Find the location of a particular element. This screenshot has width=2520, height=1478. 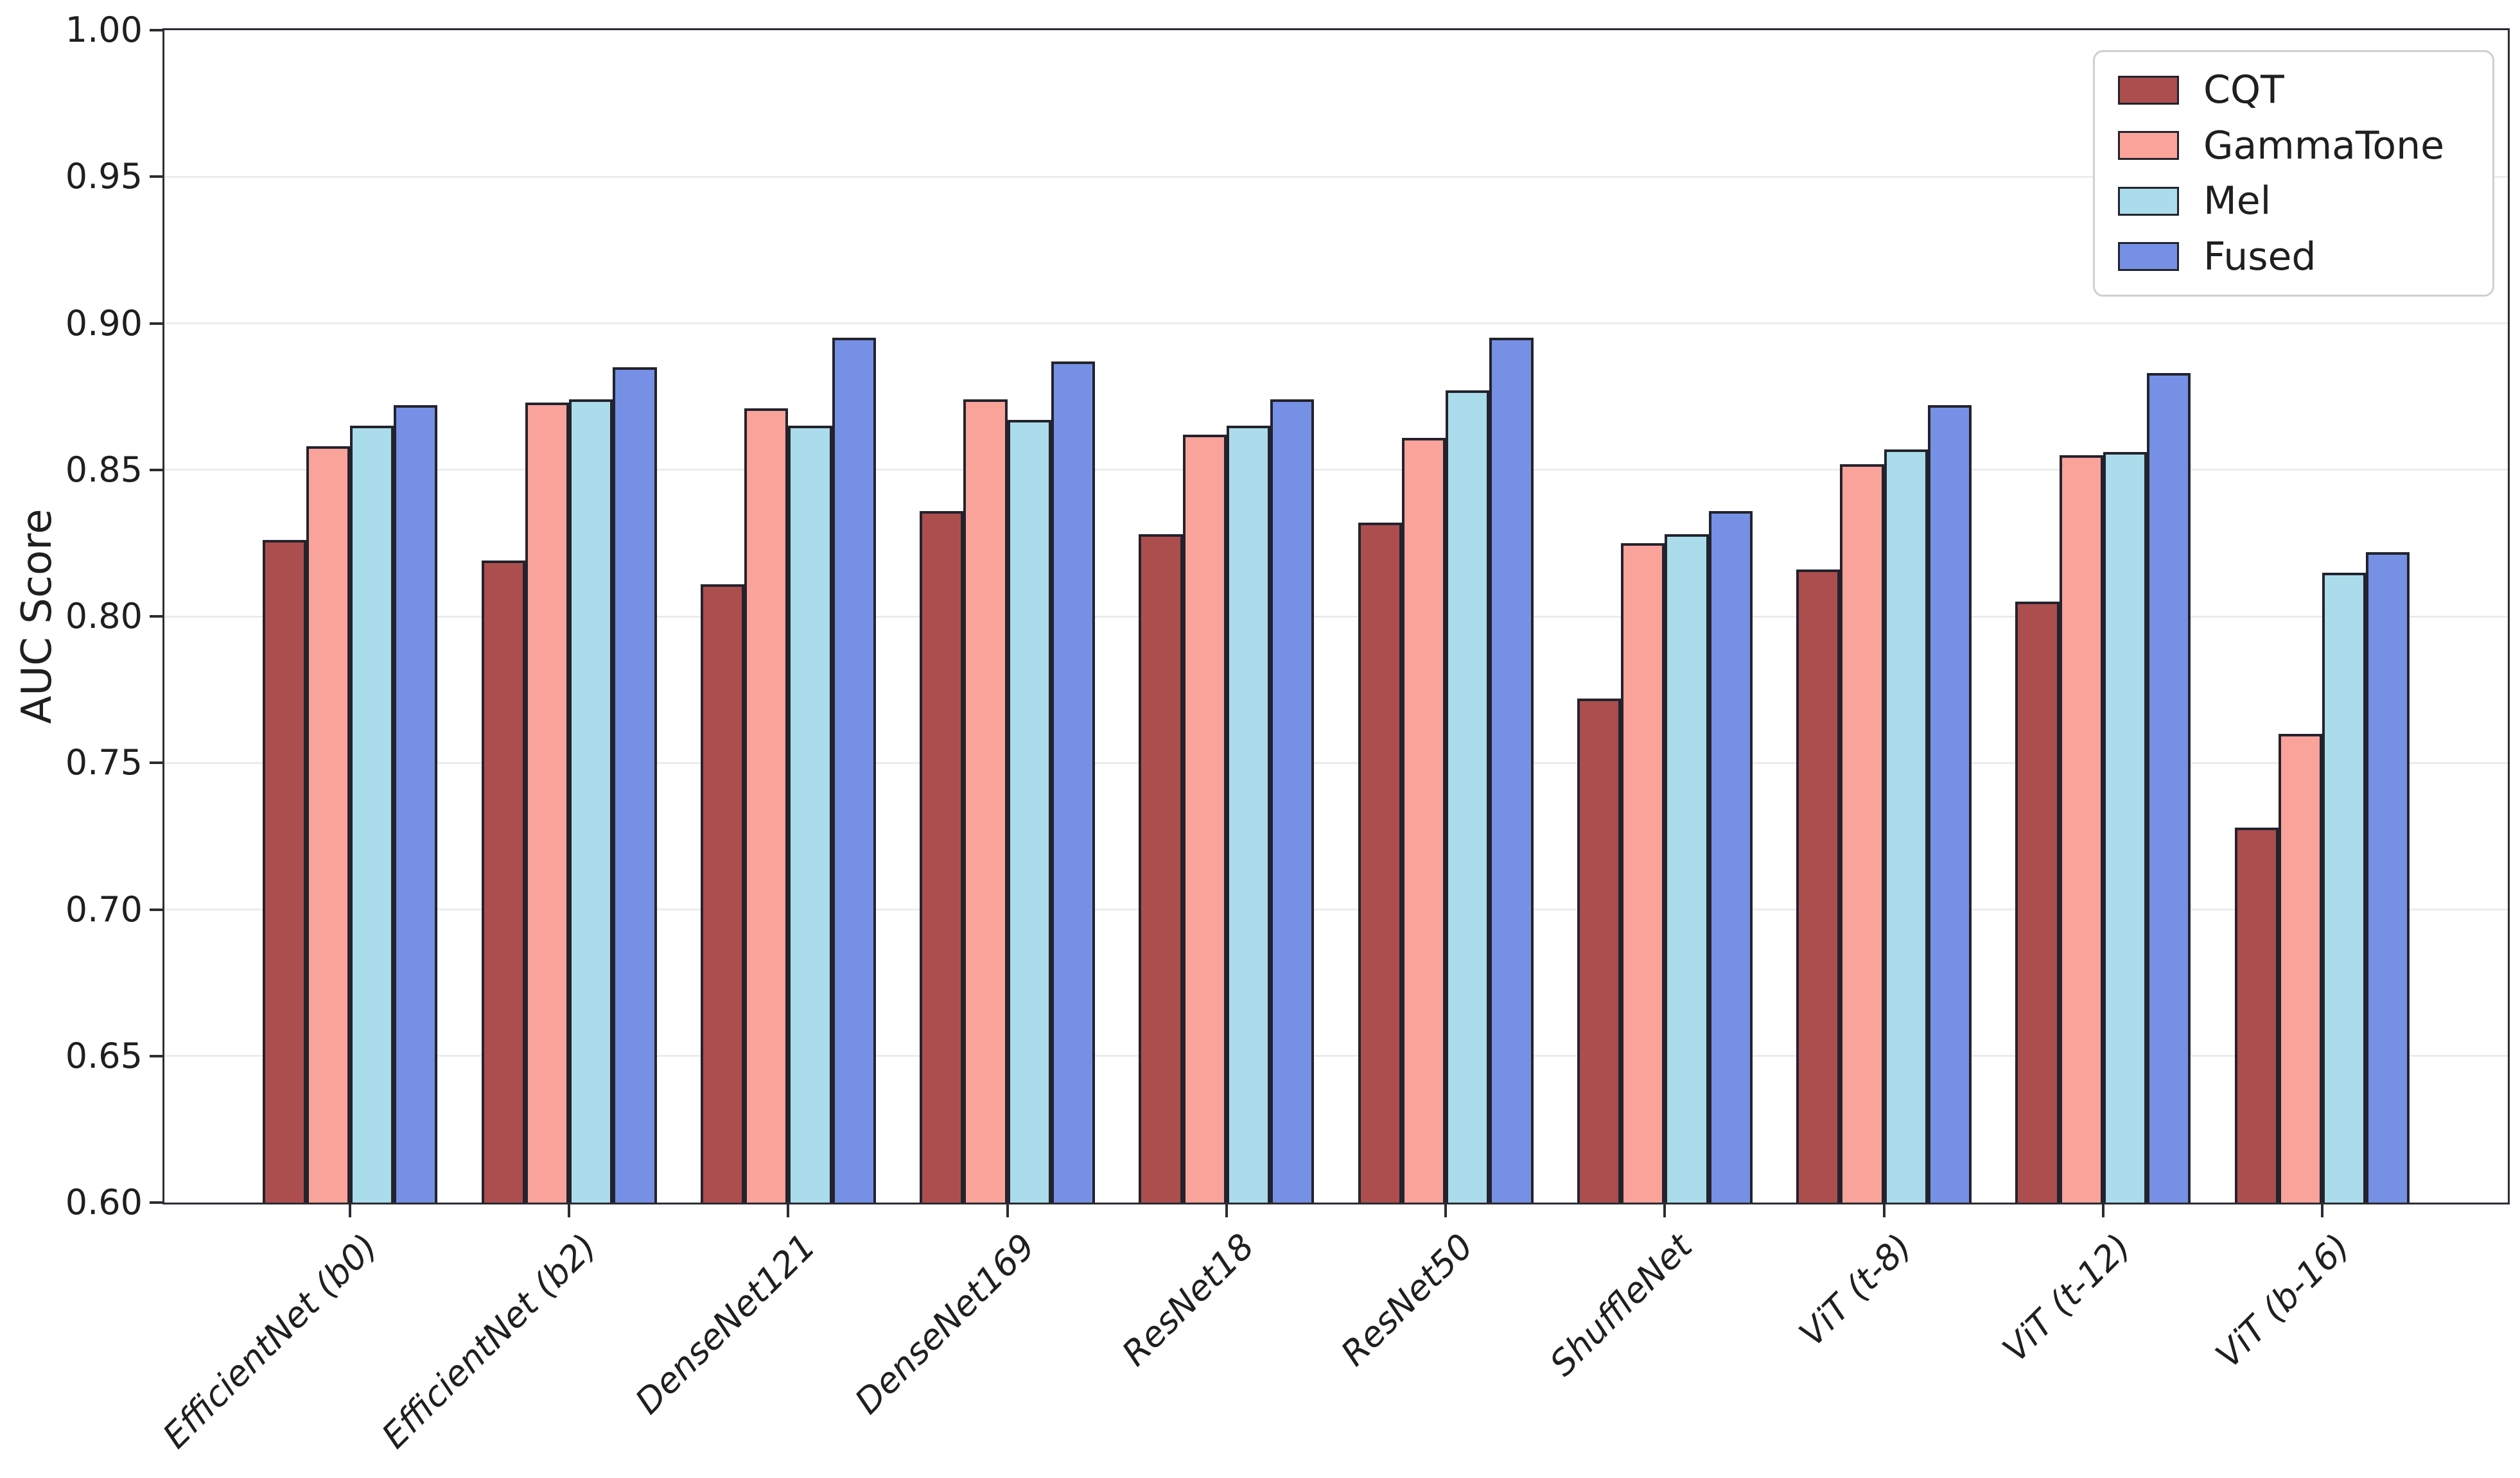

legend-item: CQT is located at coordinates (2302, 90).